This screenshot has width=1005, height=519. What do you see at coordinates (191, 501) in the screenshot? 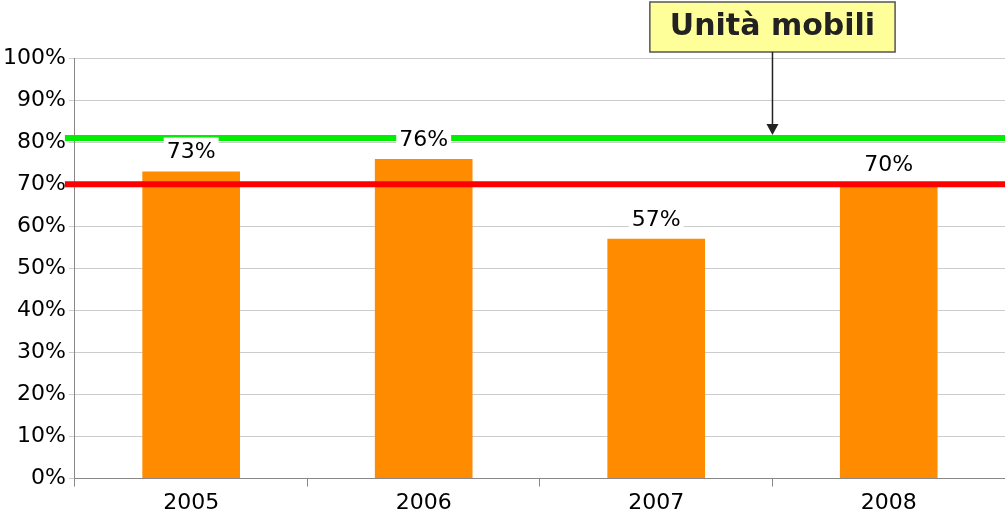
I see `x-tick-label: 2005` at bounding box center [191, 501].